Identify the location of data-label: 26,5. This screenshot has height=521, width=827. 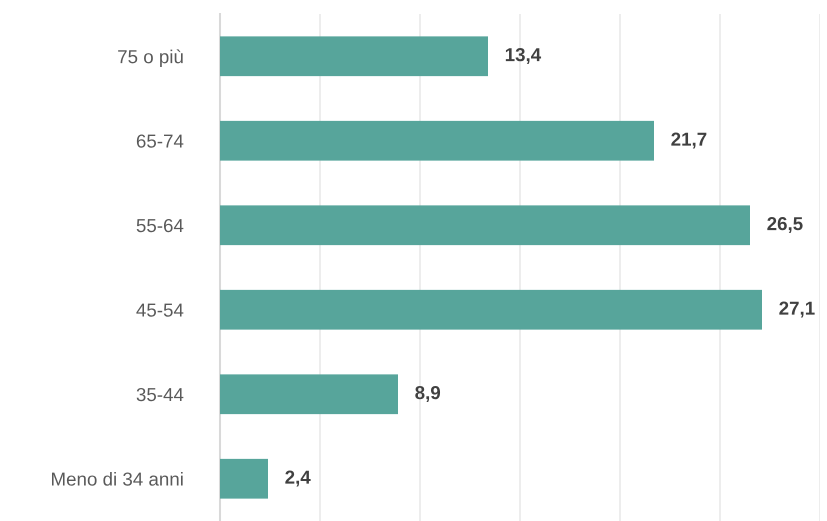
(785, 225).